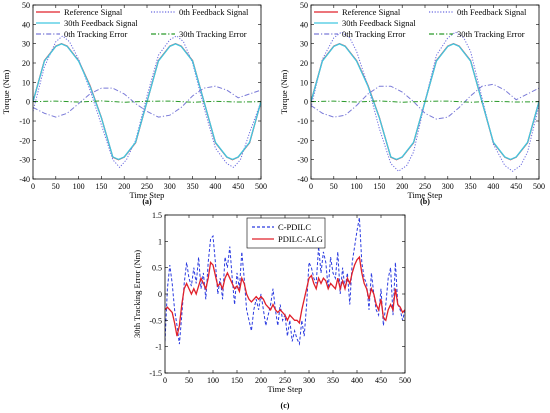 Image resolution: width=550 pixels, height=413 pixels. Describe the element at coordinates (155, 320) in the screenshot. I see `y-tick-label: -0.5` at that location.